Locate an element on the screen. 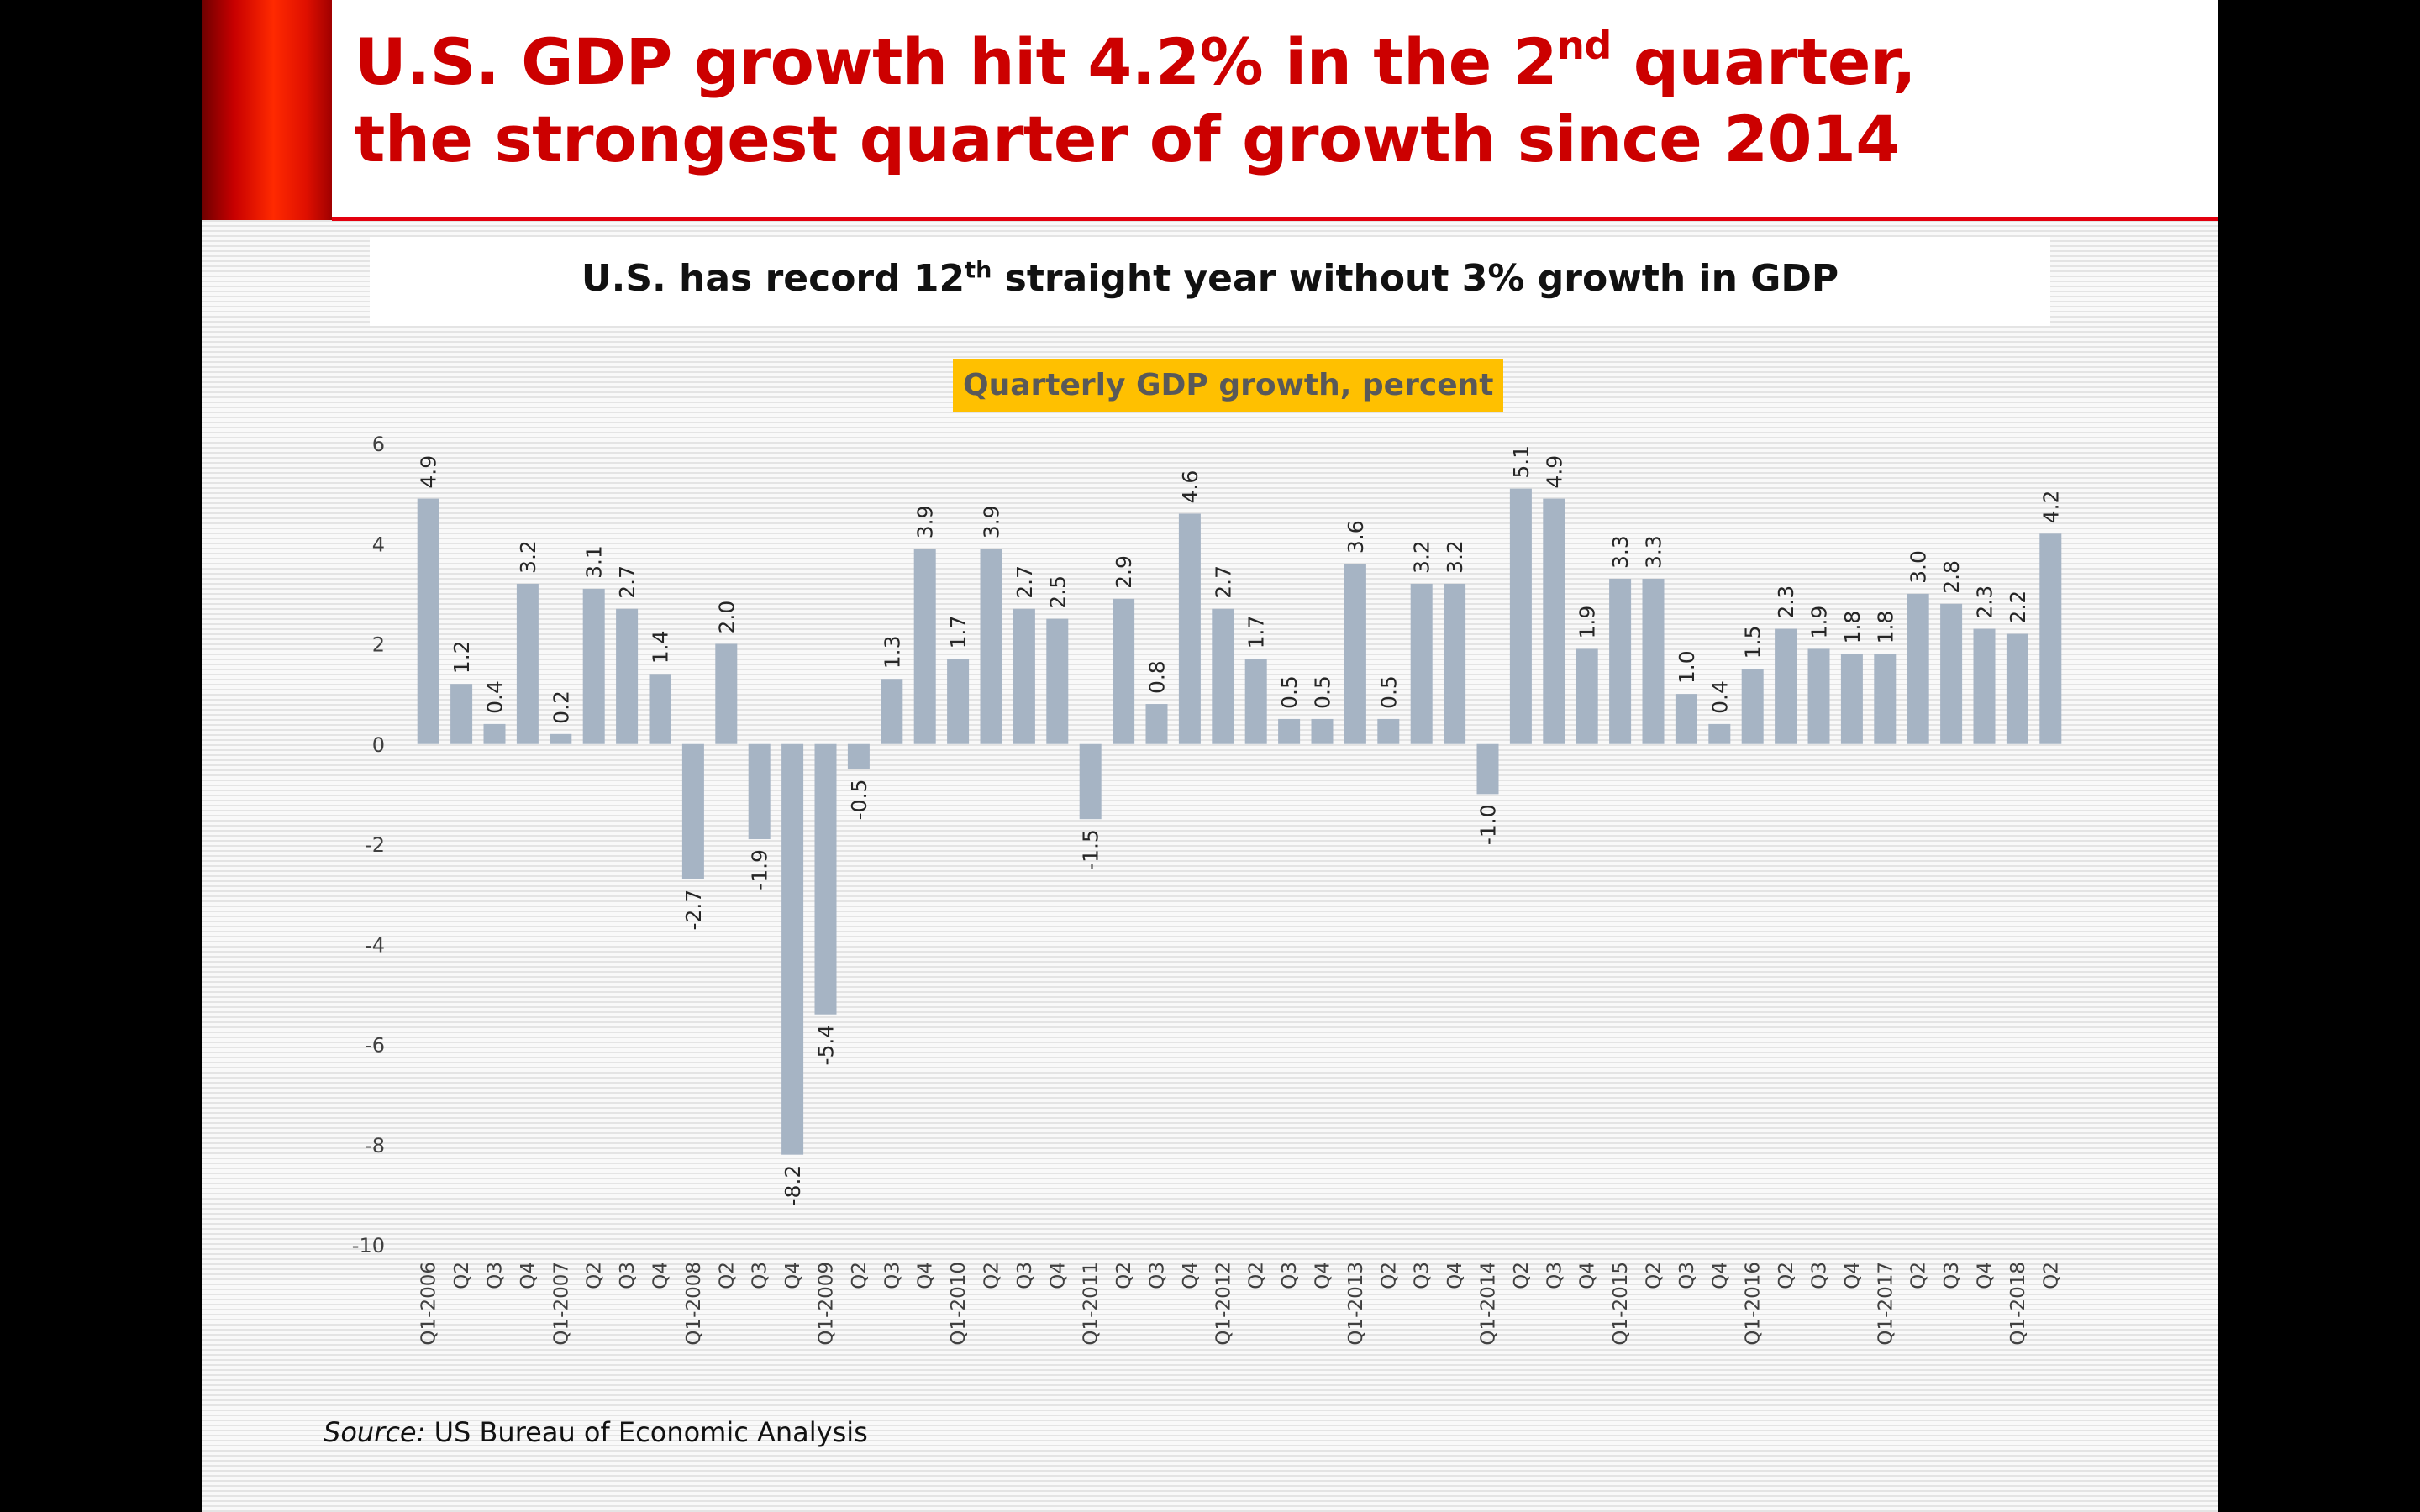 The image size is (2420, 1512). category-label: Q1-2006 is located at coordinates (429, 1304).